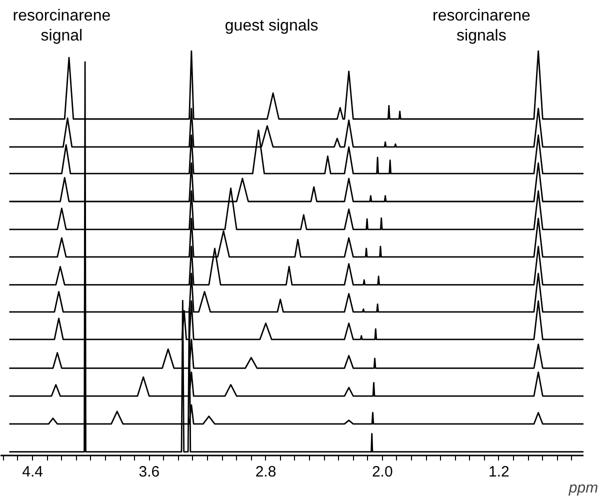 Image resolution: width=611 pixels, height=499 pixels. Describe the element at coordinates (271, 25) in the screenshot. I see `text: guest signals` at that location.